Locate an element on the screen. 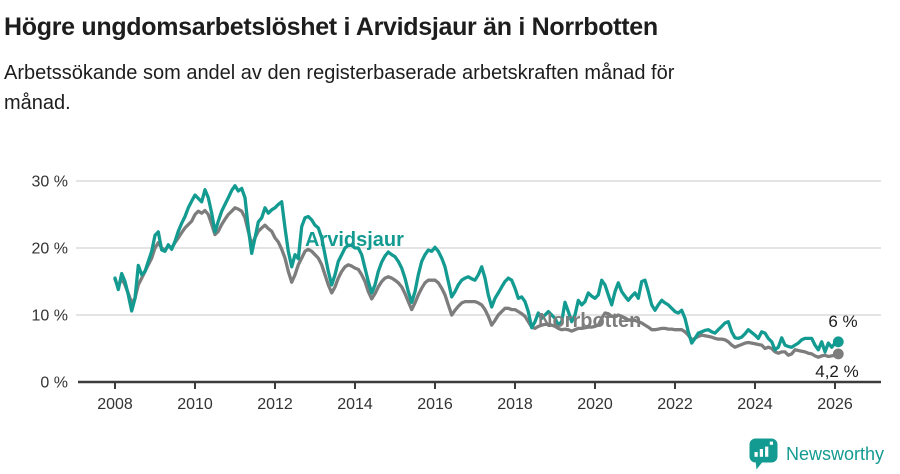 This screenshot has width=900, height=474. x-tick-label-2008: 2008 is located at coordinates (115, 404).